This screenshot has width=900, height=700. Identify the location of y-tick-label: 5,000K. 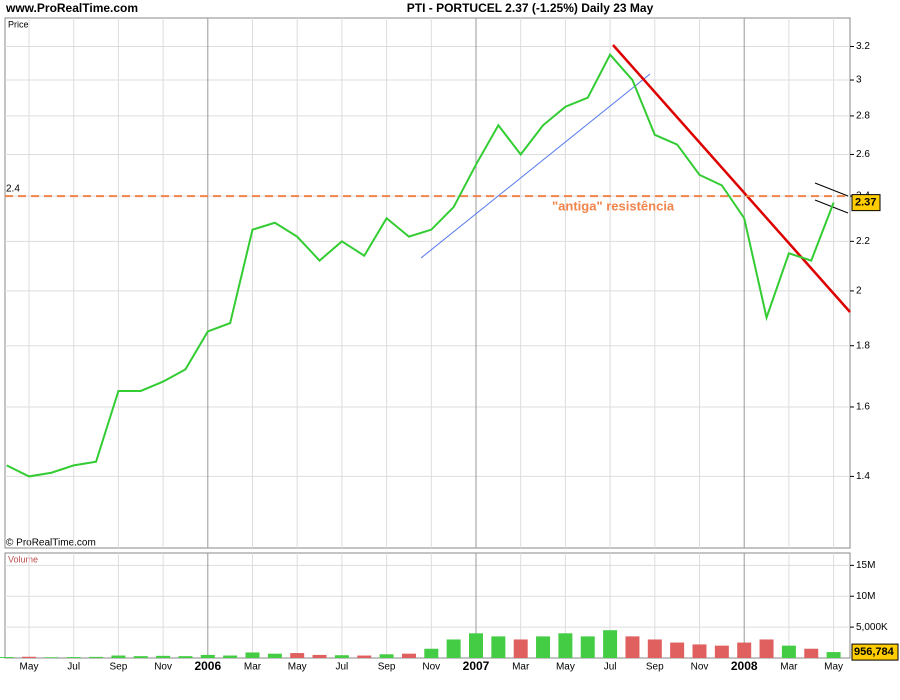
(872, 627).